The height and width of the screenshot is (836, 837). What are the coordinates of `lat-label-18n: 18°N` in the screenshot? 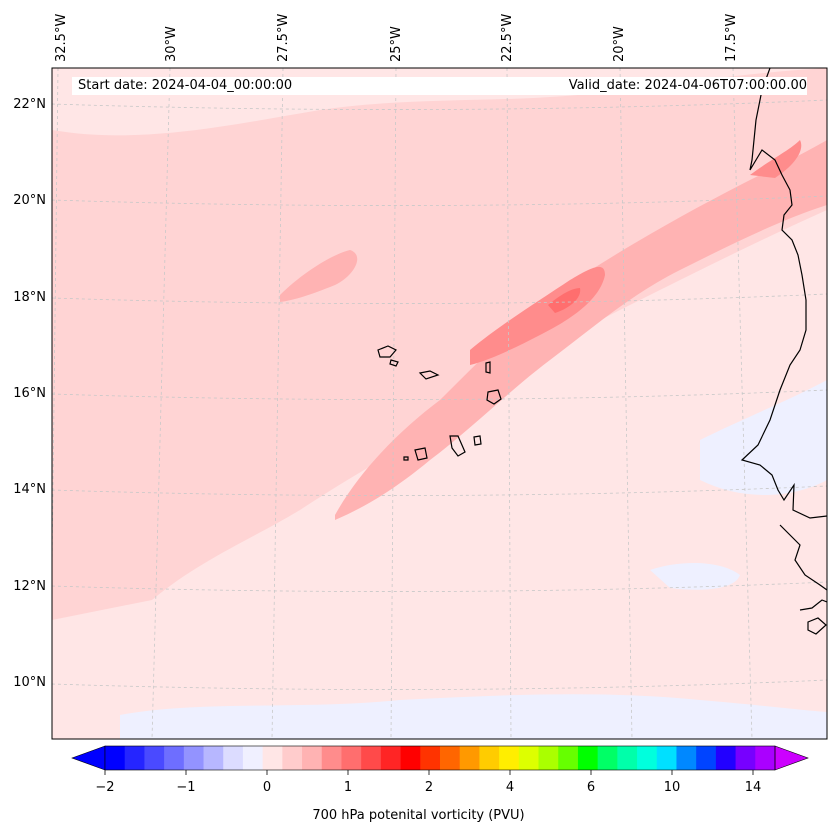 It's located at (29, 297).